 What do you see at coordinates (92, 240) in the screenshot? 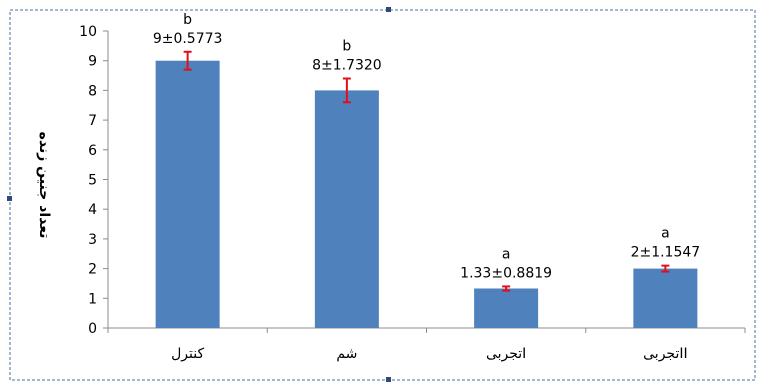
I see `y-tick-label: 3` at bounding box center [92, 240].